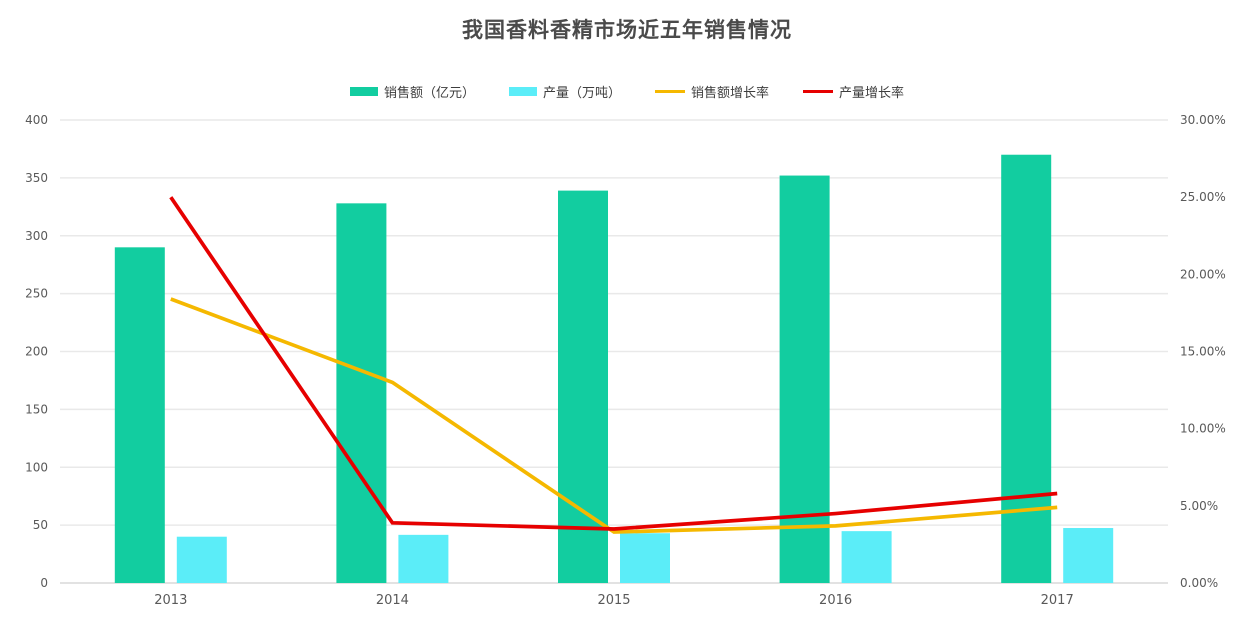  Describe the element at coordinates (1088, 555) in the screenshot. I see `output-bar-2017` at that location.